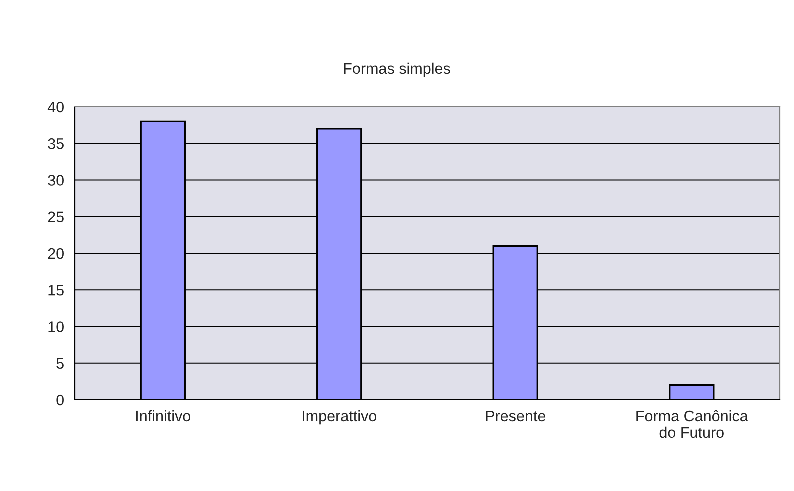  I want to click on y-tick-label: 10, so click(56, 327).